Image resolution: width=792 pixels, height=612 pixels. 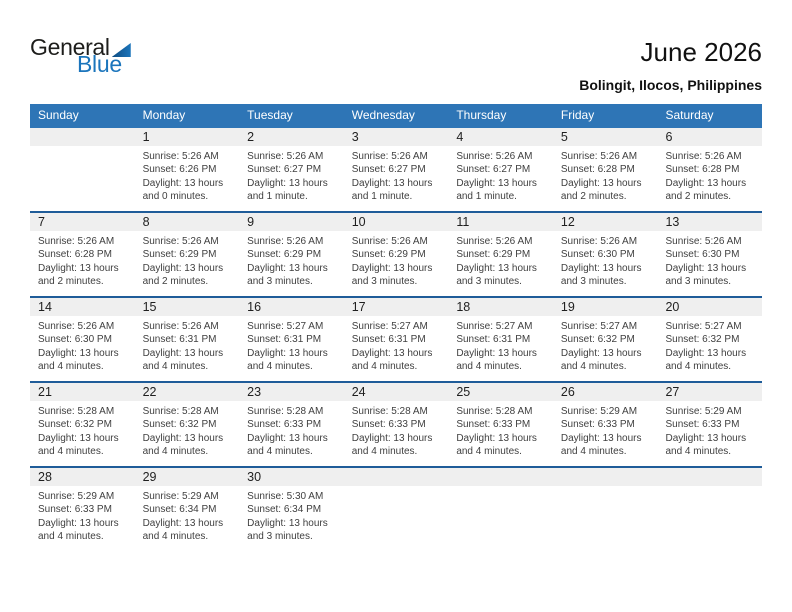 What do you see at coordinates (500, 306) in the screenshot?
I see `day-number: 18` at bounding box center [500, 306].